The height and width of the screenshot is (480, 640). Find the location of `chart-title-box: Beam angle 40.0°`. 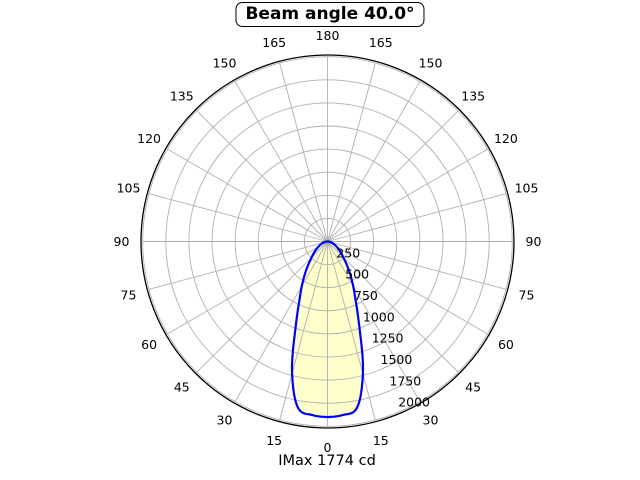

chart-title-box: Beam angle 40.0° is located at coordinates (330, 14).